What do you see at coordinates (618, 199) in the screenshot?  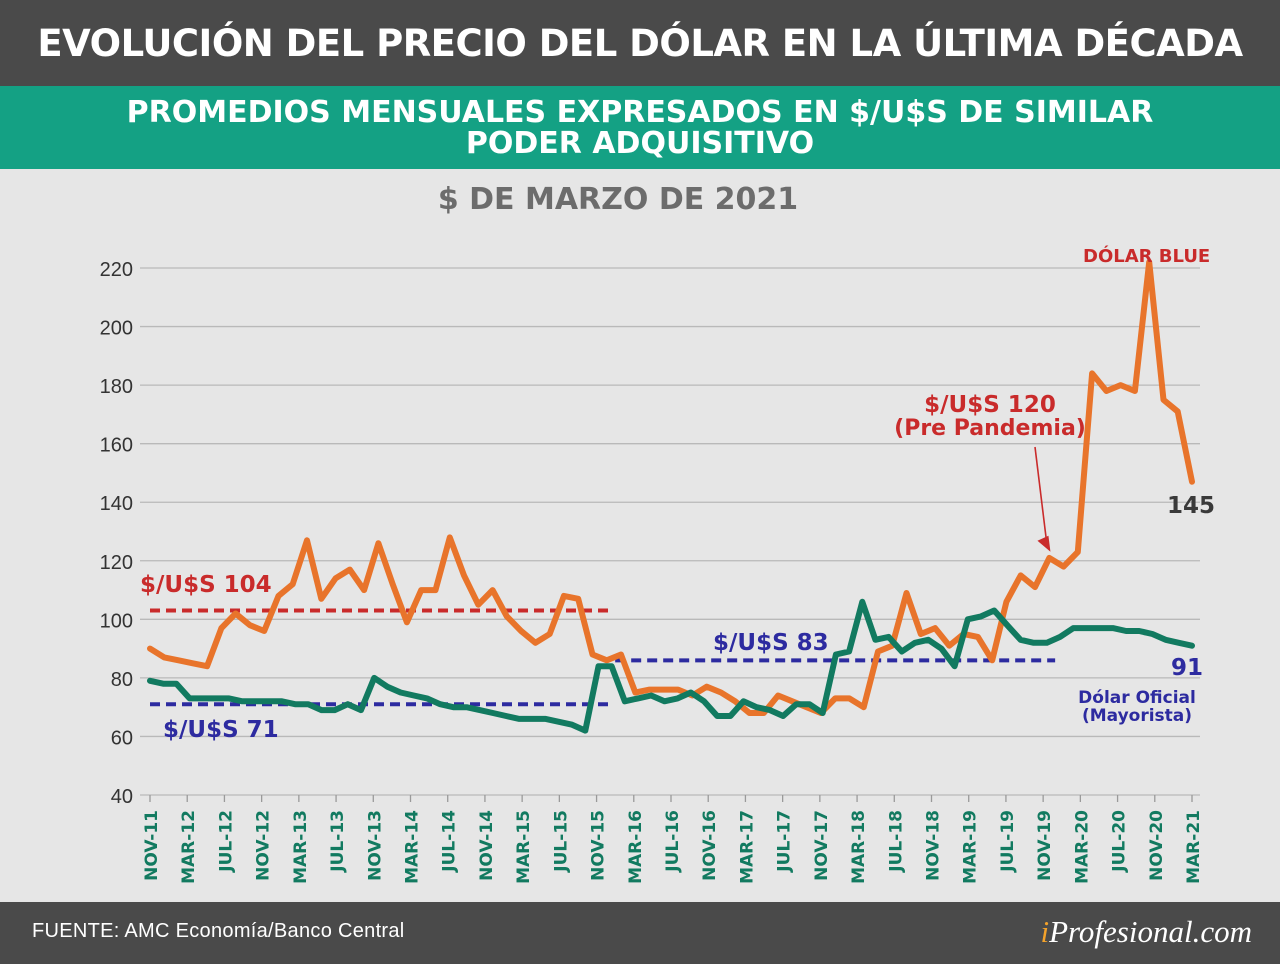 I see `unit-label: $ DE MARZO DE 2021` at bounding box center [618, 199].